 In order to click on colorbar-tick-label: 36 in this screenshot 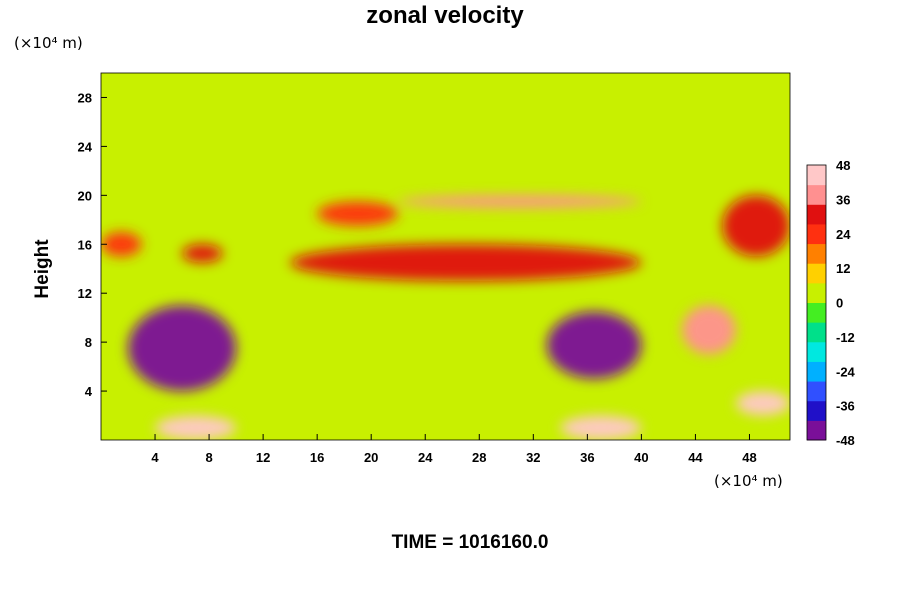, I will do `click(843, 199)`.